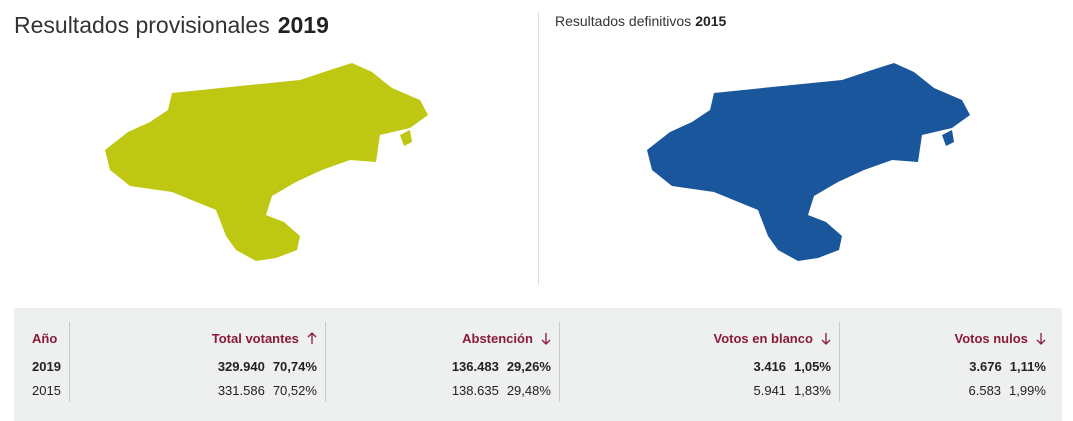 This screenshot has height=421, width=1073. I want to click on provisional-title: Resultados provisionales 2019, so click(171, 25).